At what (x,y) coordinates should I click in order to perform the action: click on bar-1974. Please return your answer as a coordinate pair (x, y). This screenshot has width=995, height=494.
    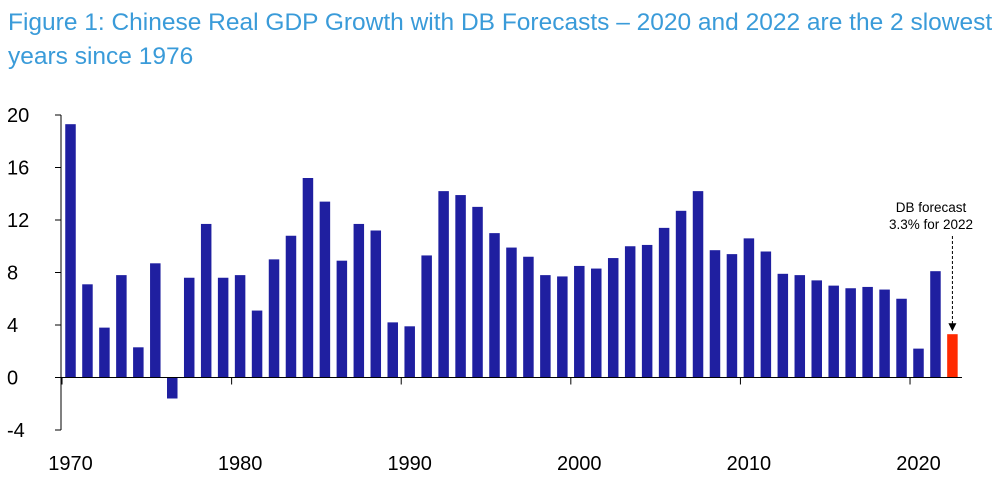
    Looking at the image, I should click on (138, 362).